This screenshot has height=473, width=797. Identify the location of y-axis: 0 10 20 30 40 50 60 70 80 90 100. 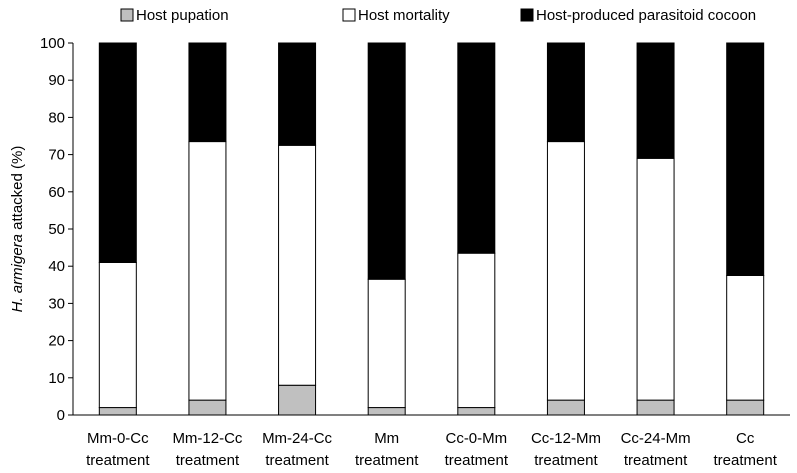
(57, 229).